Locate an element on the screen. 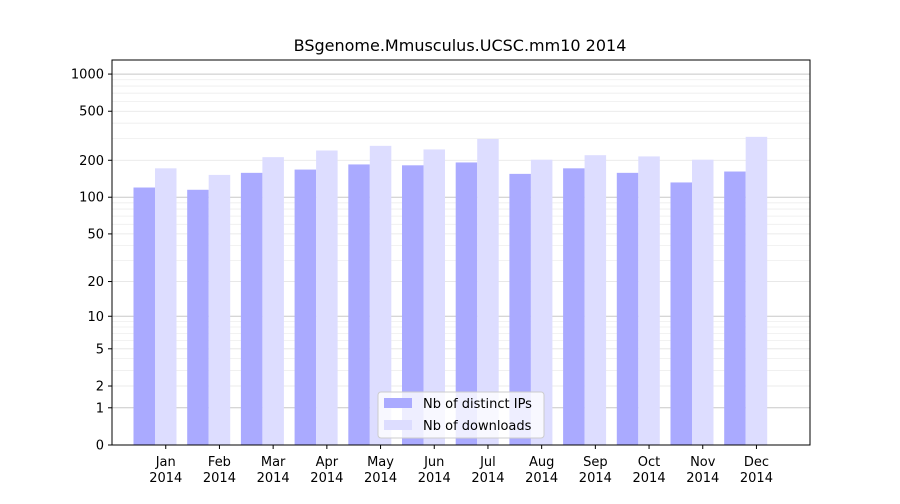  chart-title: BSgenome.Mmusculus.UCSC.mm10 2014 is located at coordinates (460, 45).